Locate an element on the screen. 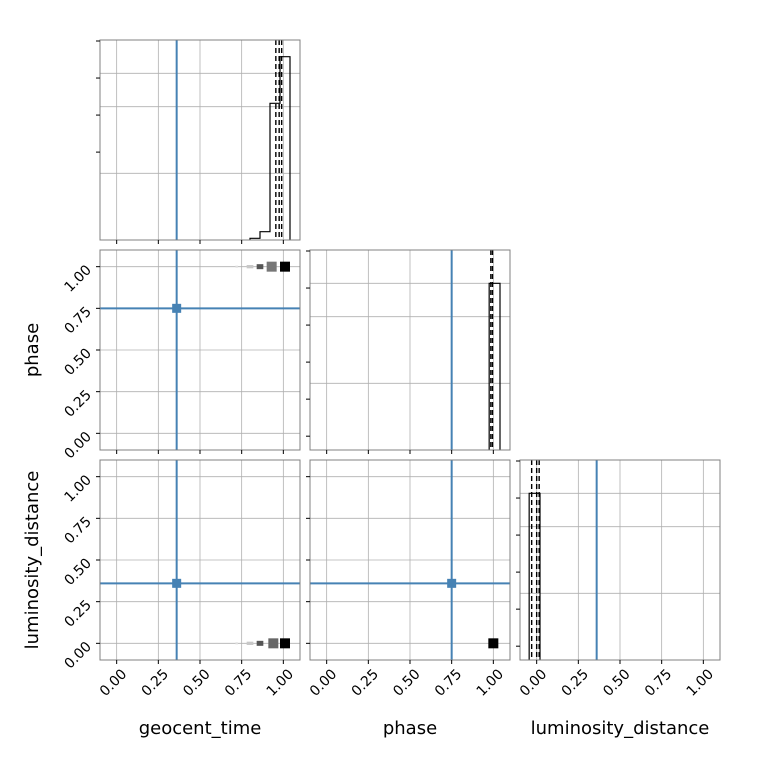 Image resolution: width=760 pixels, height=760 pixels. histogram-luminosity_distance is located at coordinates (534, 576).